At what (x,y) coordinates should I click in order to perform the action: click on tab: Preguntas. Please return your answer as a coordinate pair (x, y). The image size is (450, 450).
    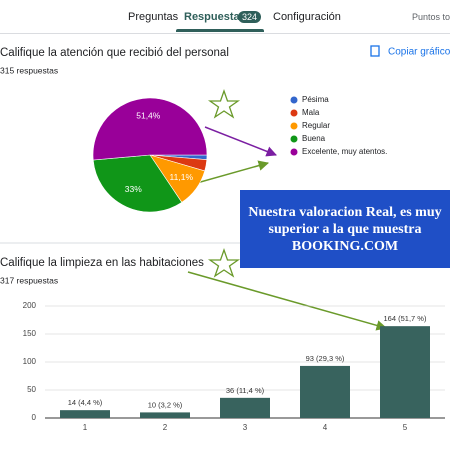
    Looking at the image, I should click on (153, 17).